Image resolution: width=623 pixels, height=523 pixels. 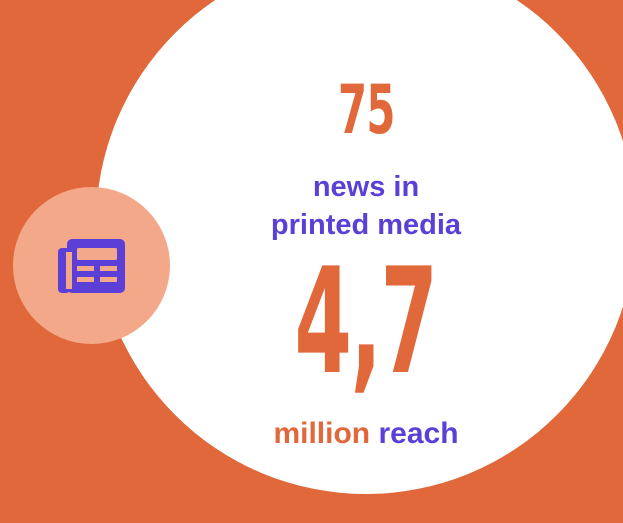 What do you see at coordinates (366, 206) in the screenshot?
I see `stat-news-label: news in printed media` at bounding box center [366, 206].